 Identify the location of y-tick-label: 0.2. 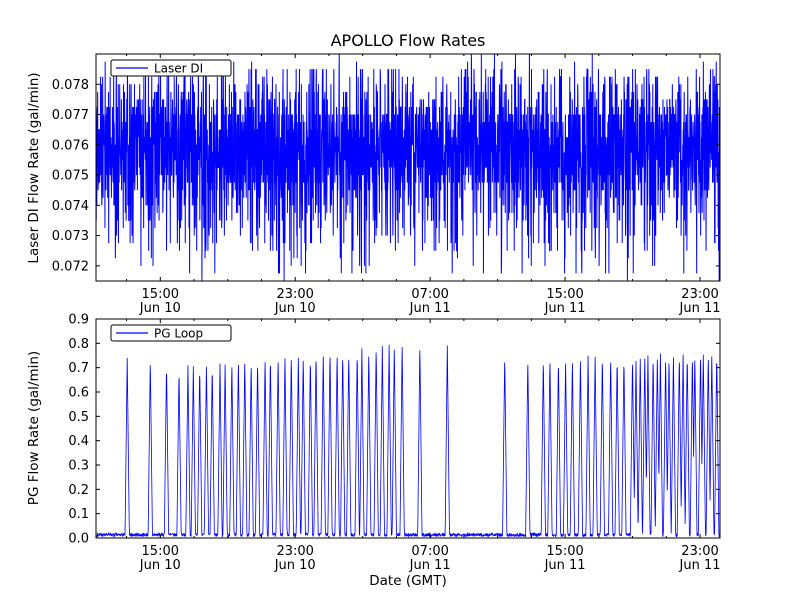
(78, 490).